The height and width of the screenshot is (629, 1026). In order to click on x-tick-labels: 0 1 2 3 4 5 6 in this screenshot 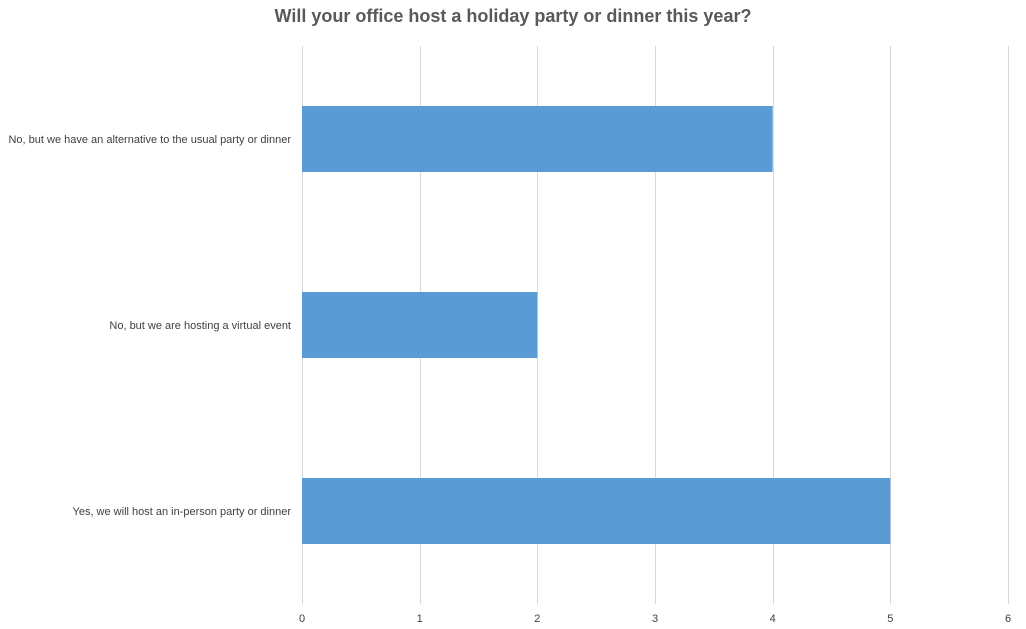, I will do `click(655, 619)`.